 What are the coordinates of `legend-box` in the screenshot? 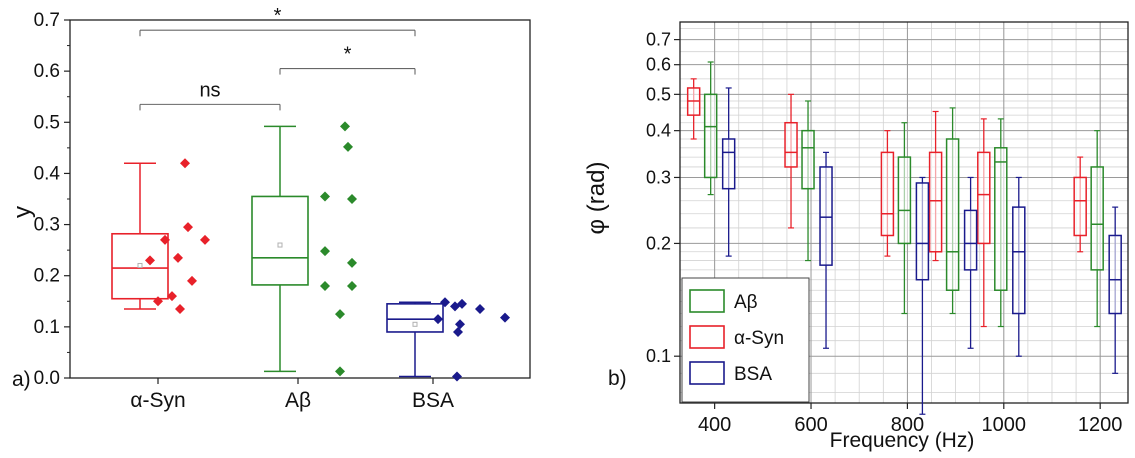 It's located at (745, 340).